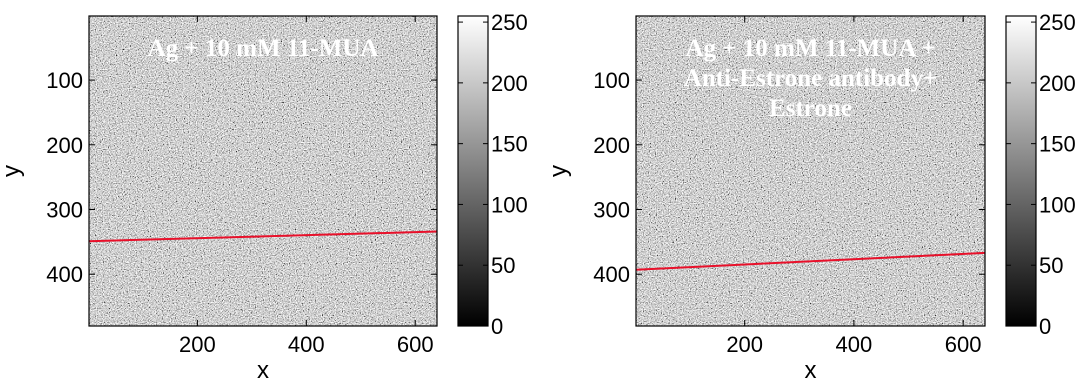 The height and width of the screenshot is (381, 1083). What do you see at coordinates (810, 78) in the screenshot?
I see `annotation-line: Anti-Estrone antibody+` at bounding box center [810, 78].